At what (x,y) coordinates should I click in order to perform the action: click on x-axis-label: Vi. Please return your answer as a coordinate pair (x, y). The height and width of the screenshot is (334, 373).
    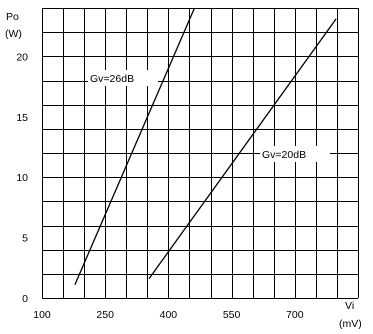
    Looking at the image, I should click on (349, 306).